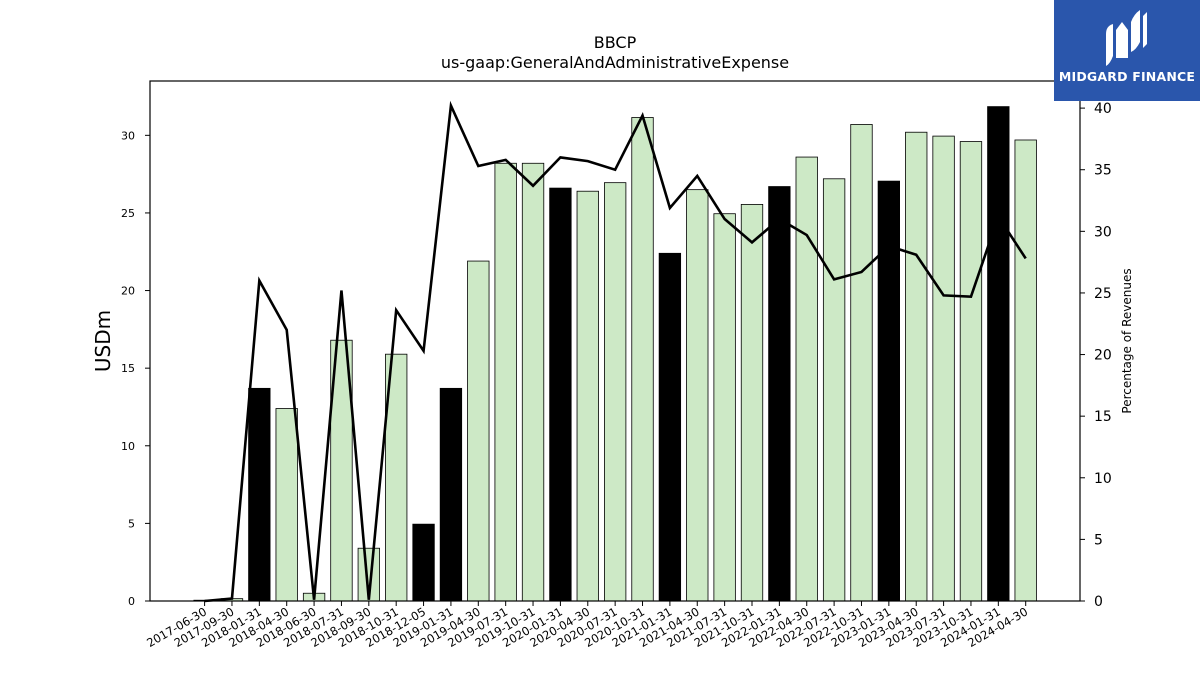  What do you see at coordinates (1098, 540) in the screenshot?
I see `y2-tick-label: 5` at bounding box center [1098, 540].